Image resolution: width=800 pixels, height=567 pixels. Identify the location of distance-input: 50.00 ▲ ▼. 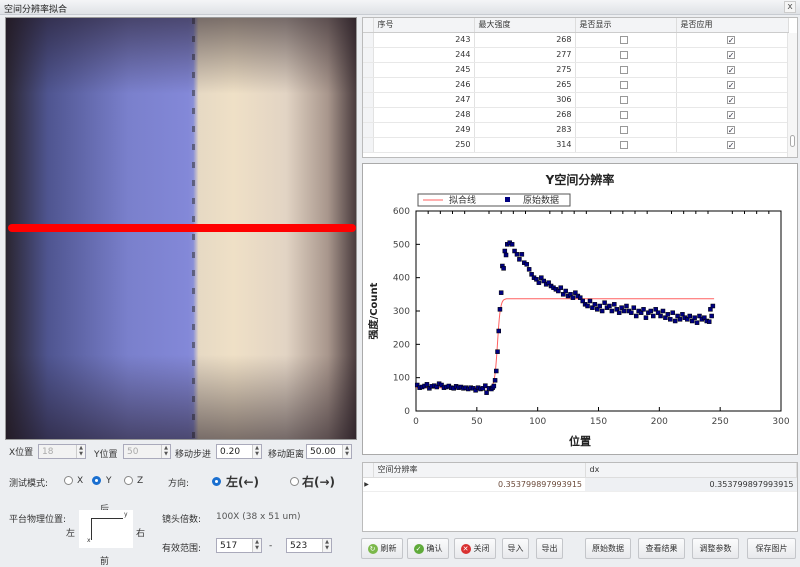
(329, 451).